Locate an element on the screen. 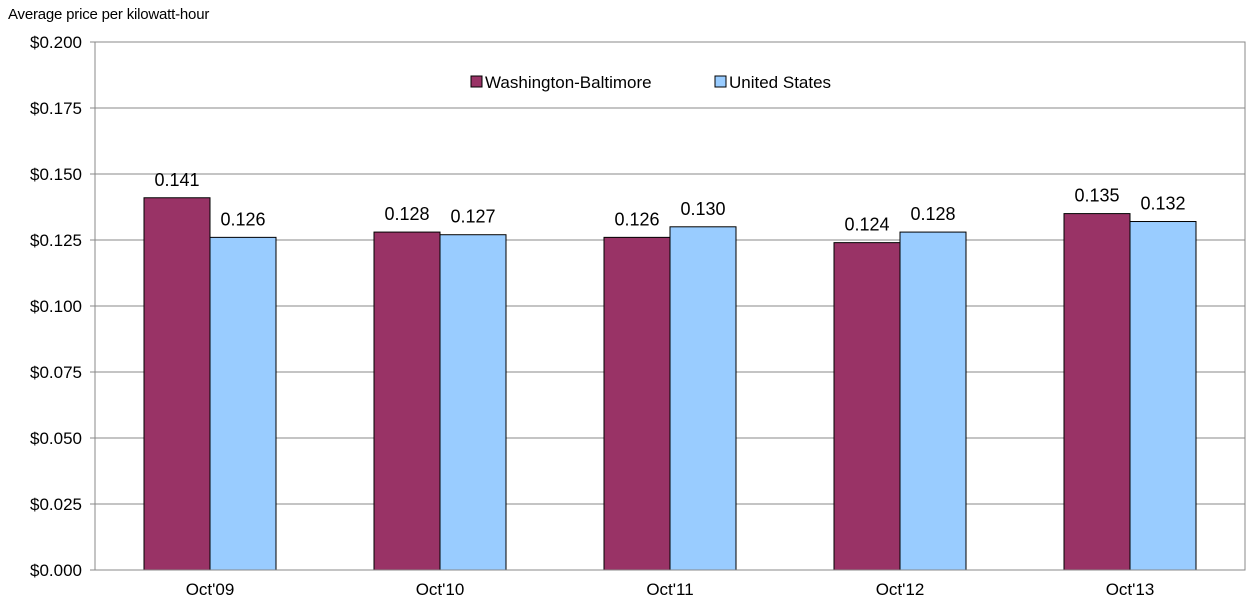  y-tick-label: $0.150 is located at coordinates (56, 174).